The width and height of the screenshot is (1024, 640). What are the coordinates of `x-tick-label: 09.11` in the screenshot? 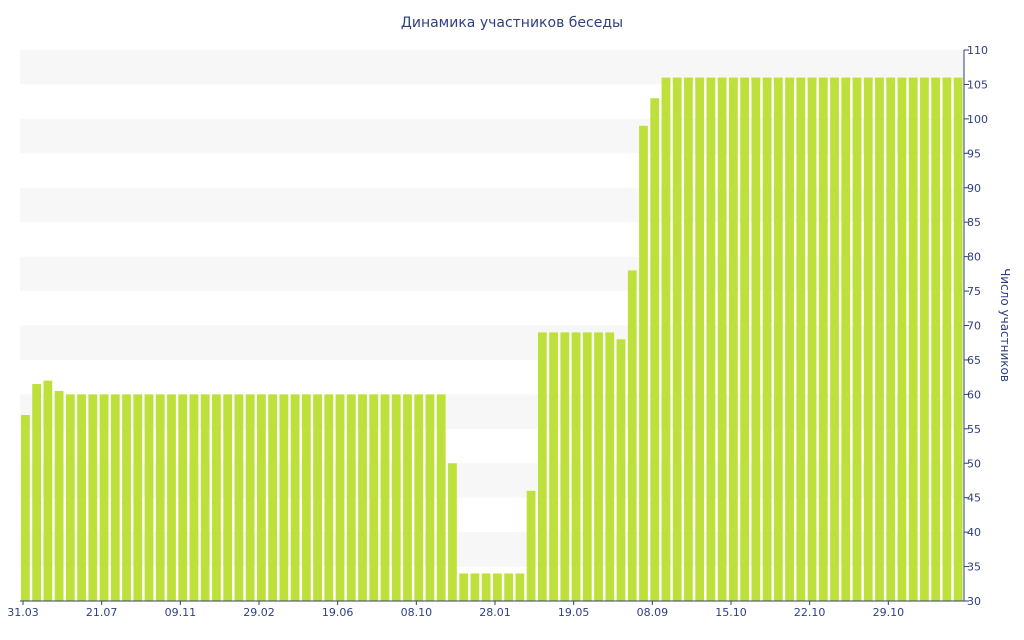 It's located at (181, 612).